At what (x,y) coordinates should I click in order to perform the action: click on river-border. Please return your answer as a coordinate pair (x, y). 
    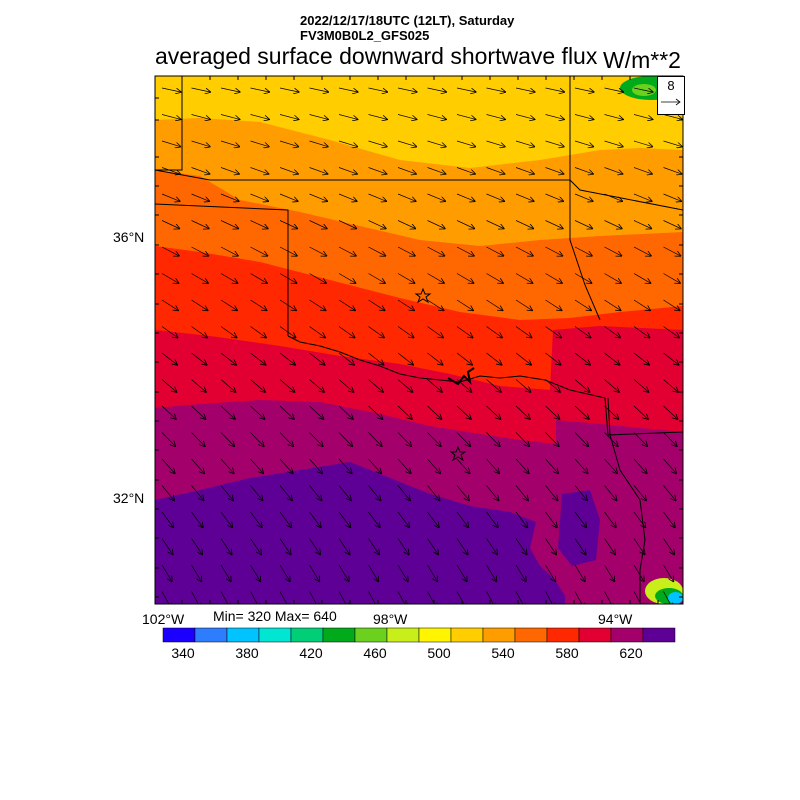
    Looking at the image, I should click on (461, 376).